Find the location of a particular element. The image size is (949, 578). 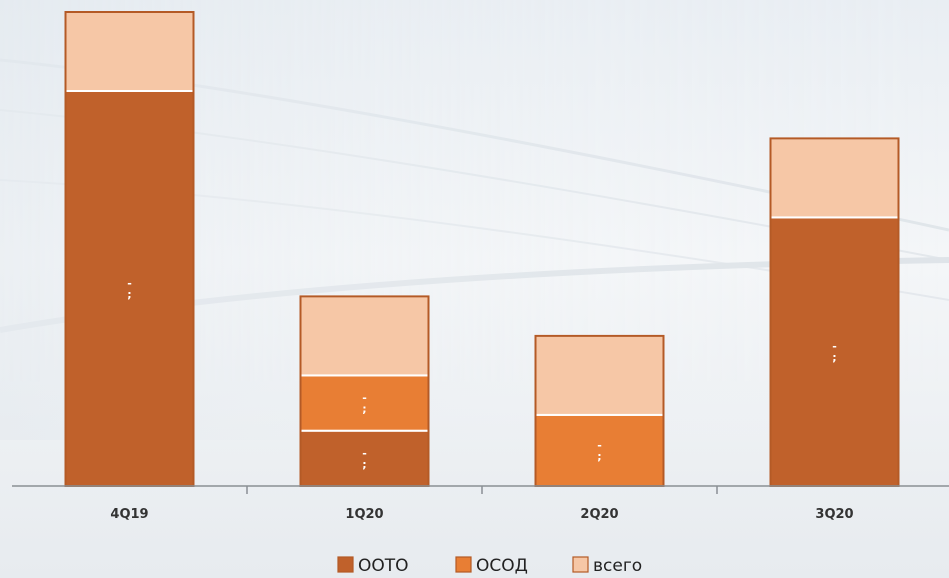

bar-segment-4Q19-всего is located at coordinates (129, 51).